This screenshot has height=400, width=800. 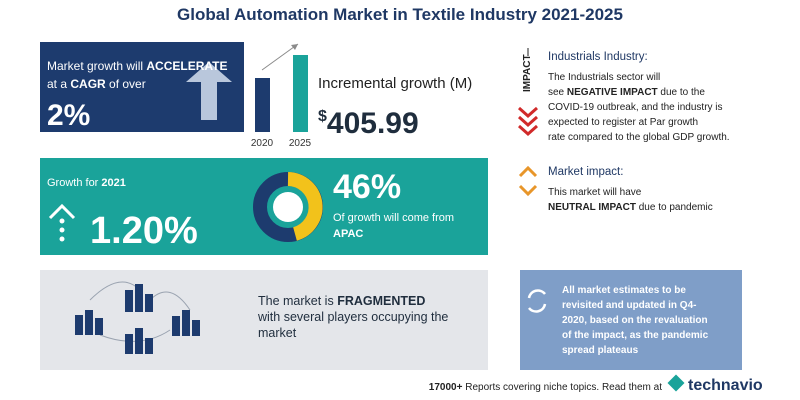 What do you see at coordinates (88, 84) in the screenshot?
I see `bold-text: CAGR` at bounding box center [88, 84].